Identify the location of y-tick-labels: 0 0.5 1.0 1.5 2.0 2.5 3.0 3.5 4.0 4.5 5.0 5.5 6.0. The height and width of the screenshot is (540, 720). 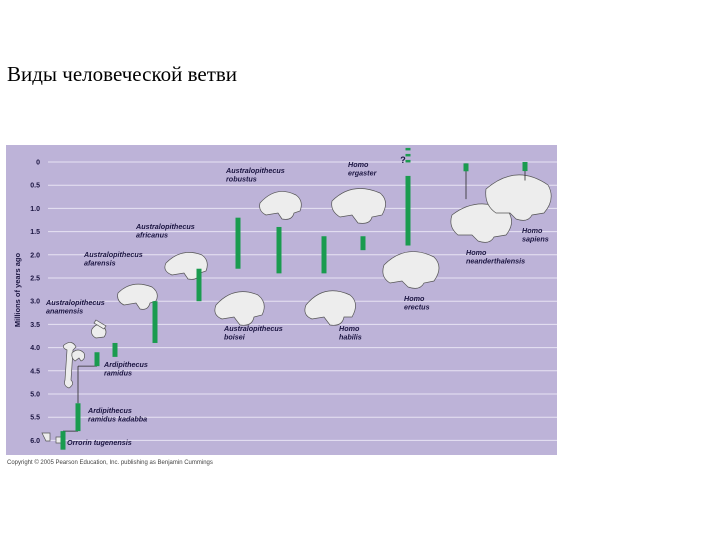
(35, 302).